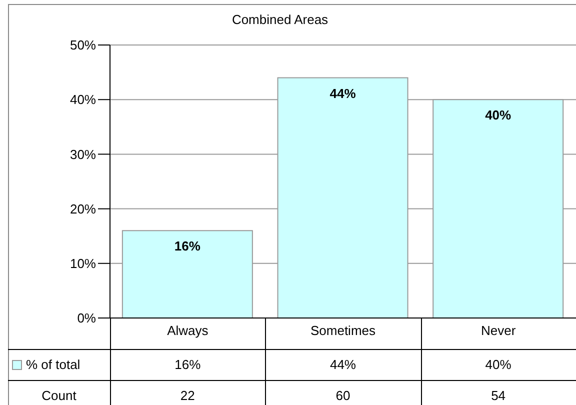  Describe the element at coordinates (498, 330) in the screenshot. I see `x-tick-label: Never` at that location.